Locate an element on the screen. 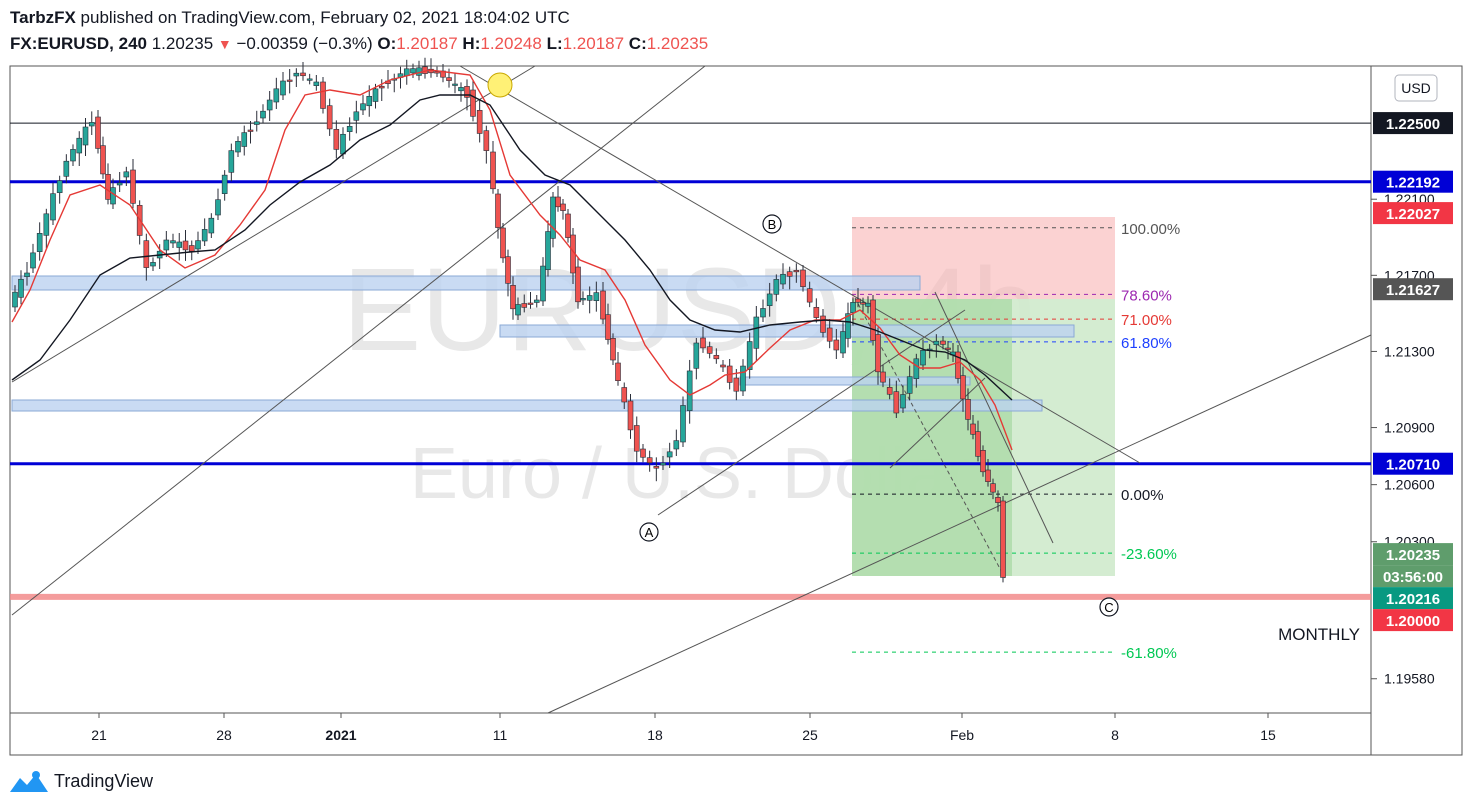 This screenshot has width=1472, height=809. price-tag-label-3: 1.21627 is located at coordinates (1413, 290).